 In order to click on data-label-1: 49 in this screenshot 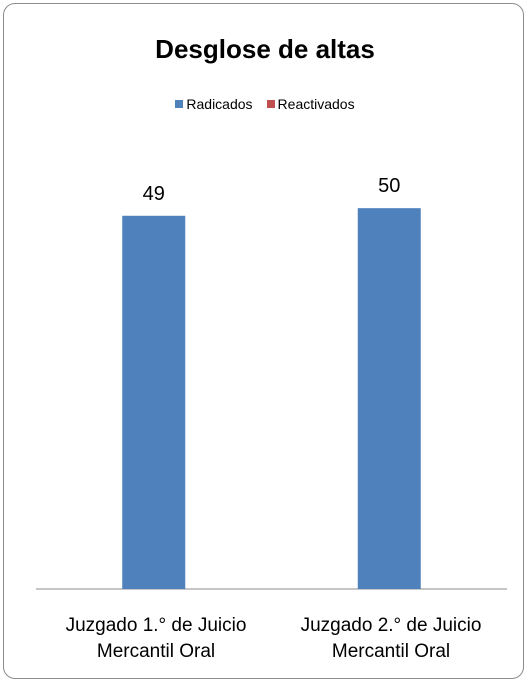, I will do `click(154, 194)`.